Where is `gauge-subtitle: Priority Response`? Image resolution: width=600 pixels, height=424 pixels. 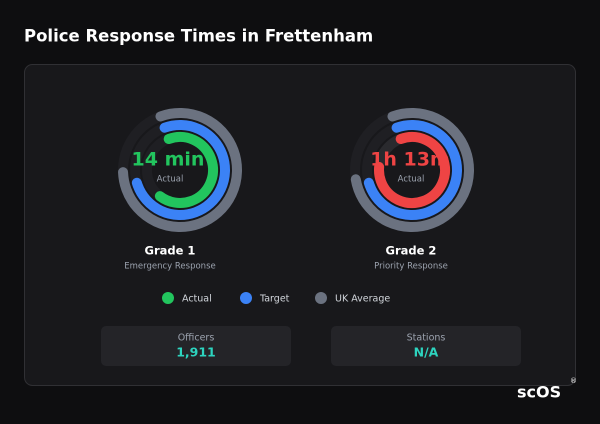
gauge-subtitle: Priority Response is located at coordinates (411, 267).